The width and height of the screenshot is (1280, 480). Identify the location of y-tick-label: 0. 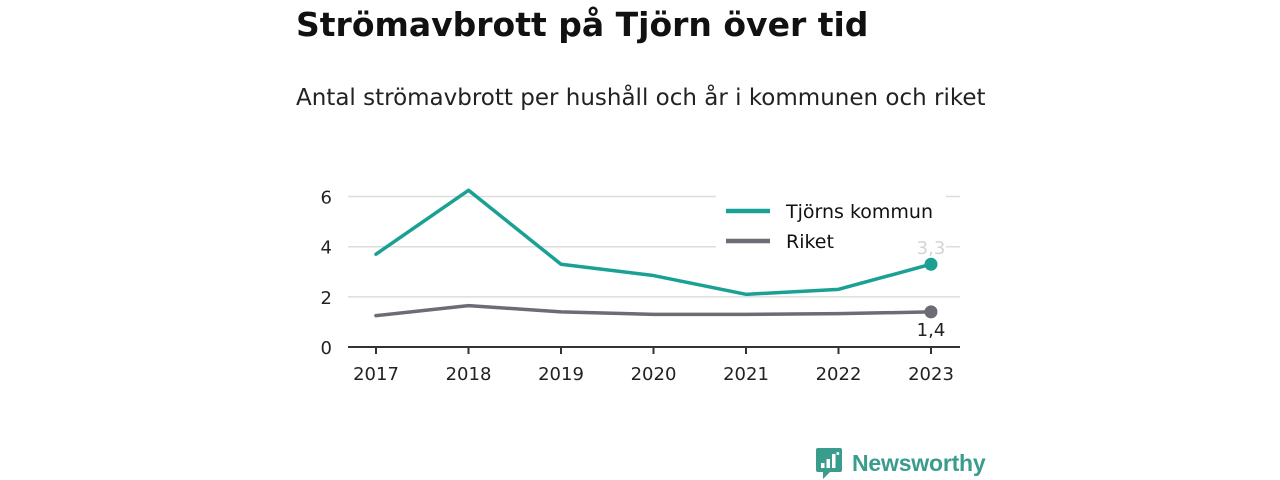
(326, 348).